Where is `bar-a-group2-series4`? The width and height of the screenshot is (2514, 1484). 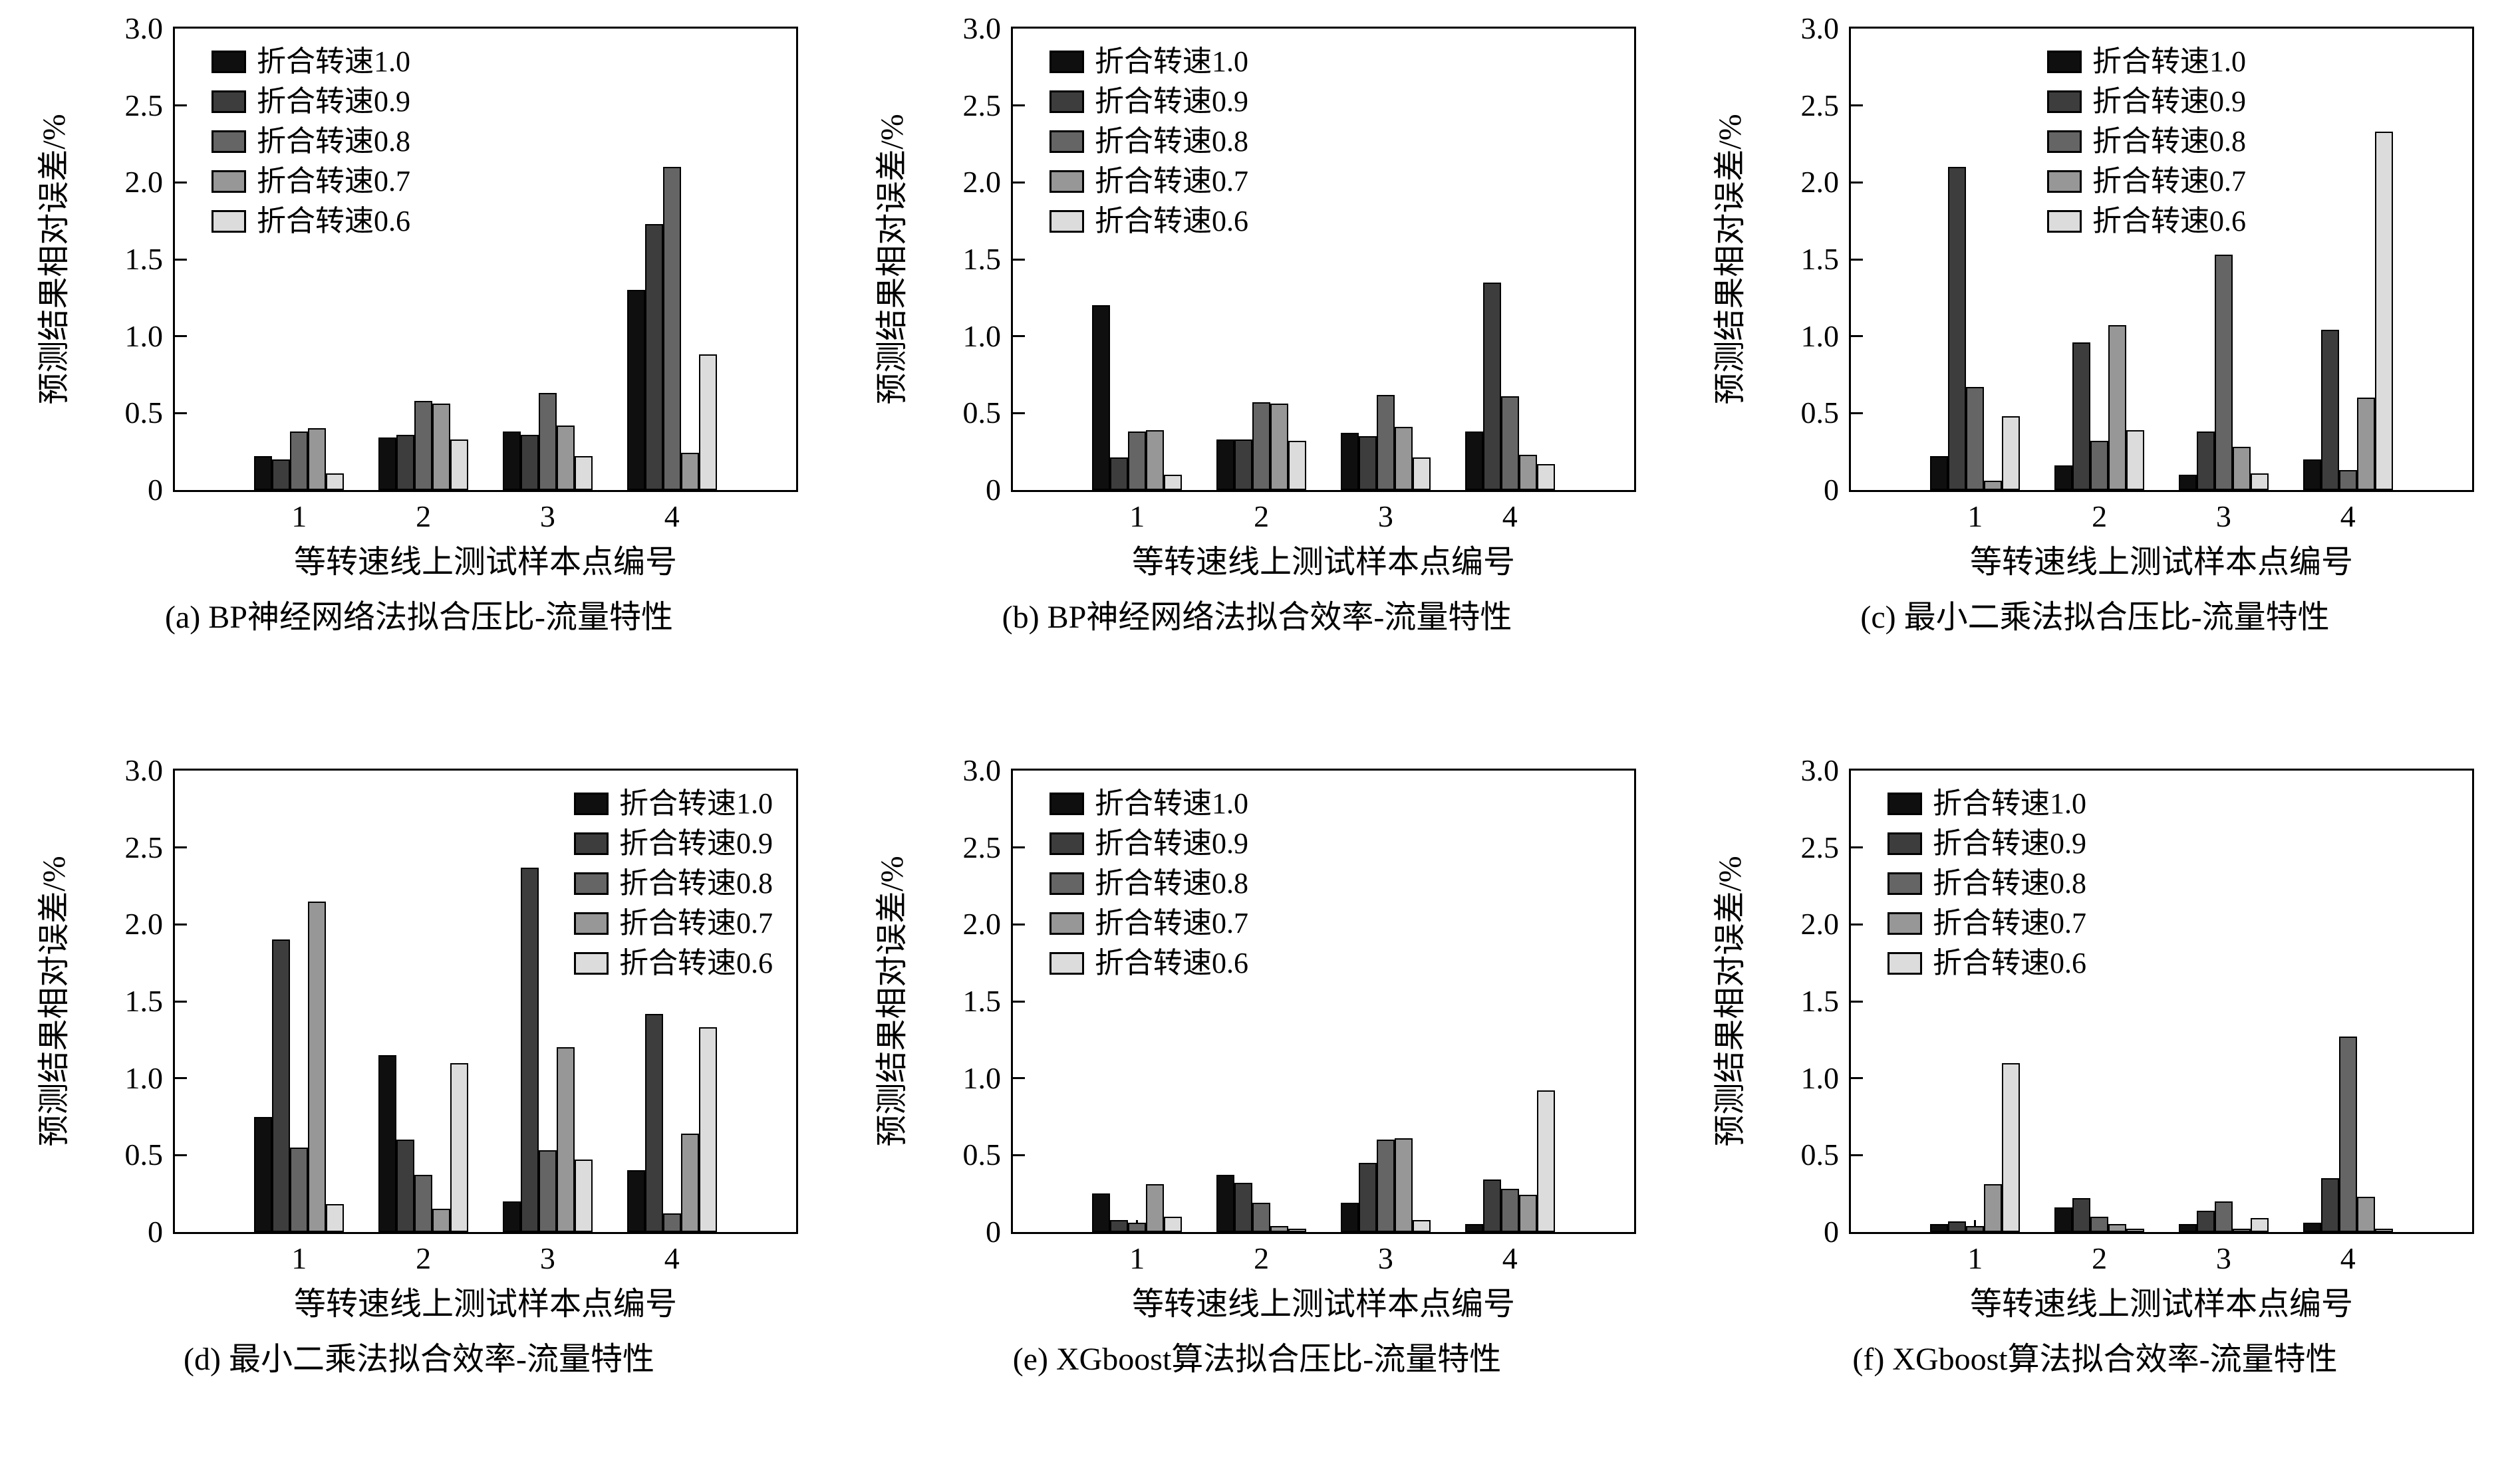 bar-a-group2-series4 is located at coordinates (441, 447).